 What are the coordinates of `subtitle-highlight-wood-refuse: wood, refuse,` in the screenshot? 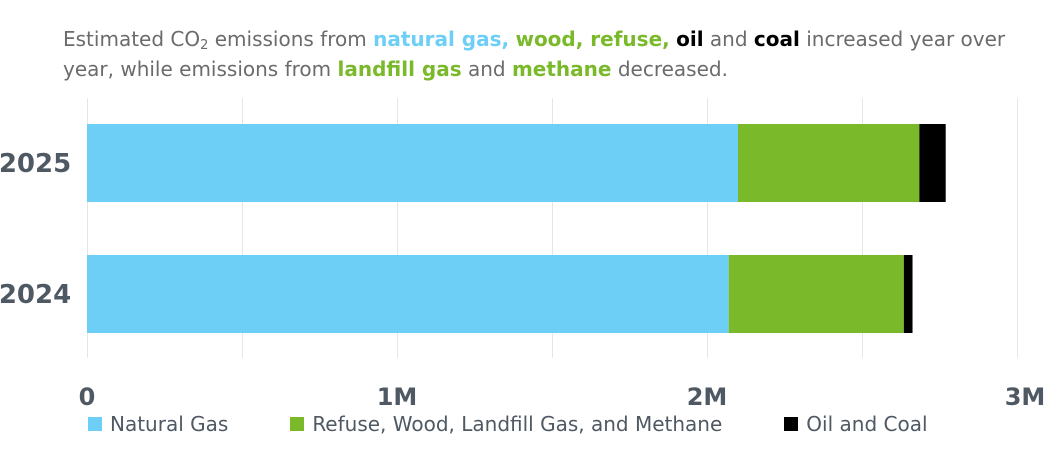 It's located at (592, 39).